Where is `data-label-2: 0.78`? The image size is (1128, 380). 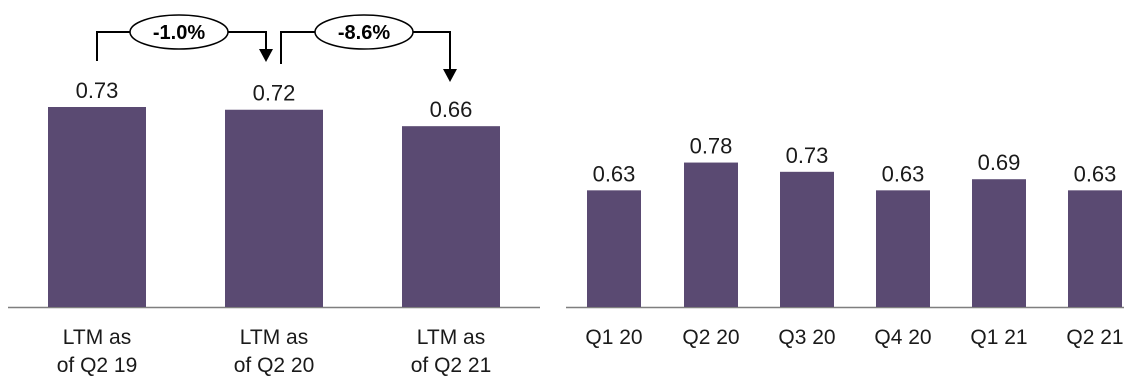
data-label-2: 0.78 is located at coordinates (711, 146).